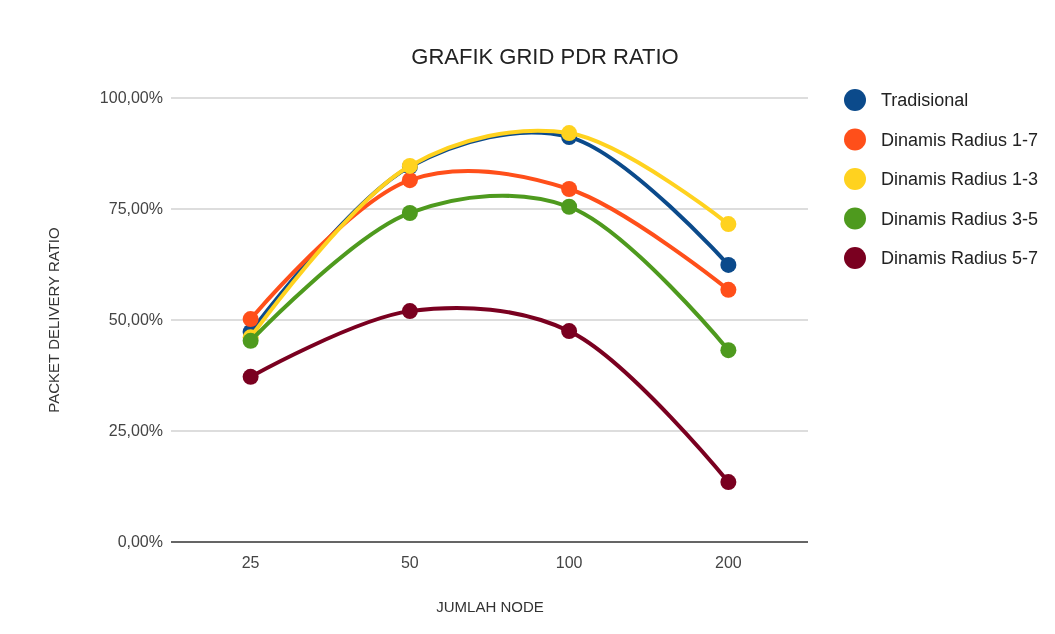 Image resolution: width=1055 pixels, height=634 pixels. Describe the element at coordinates (250, 562) in the screenshot. I see `x-tick-label: 25` at that location.